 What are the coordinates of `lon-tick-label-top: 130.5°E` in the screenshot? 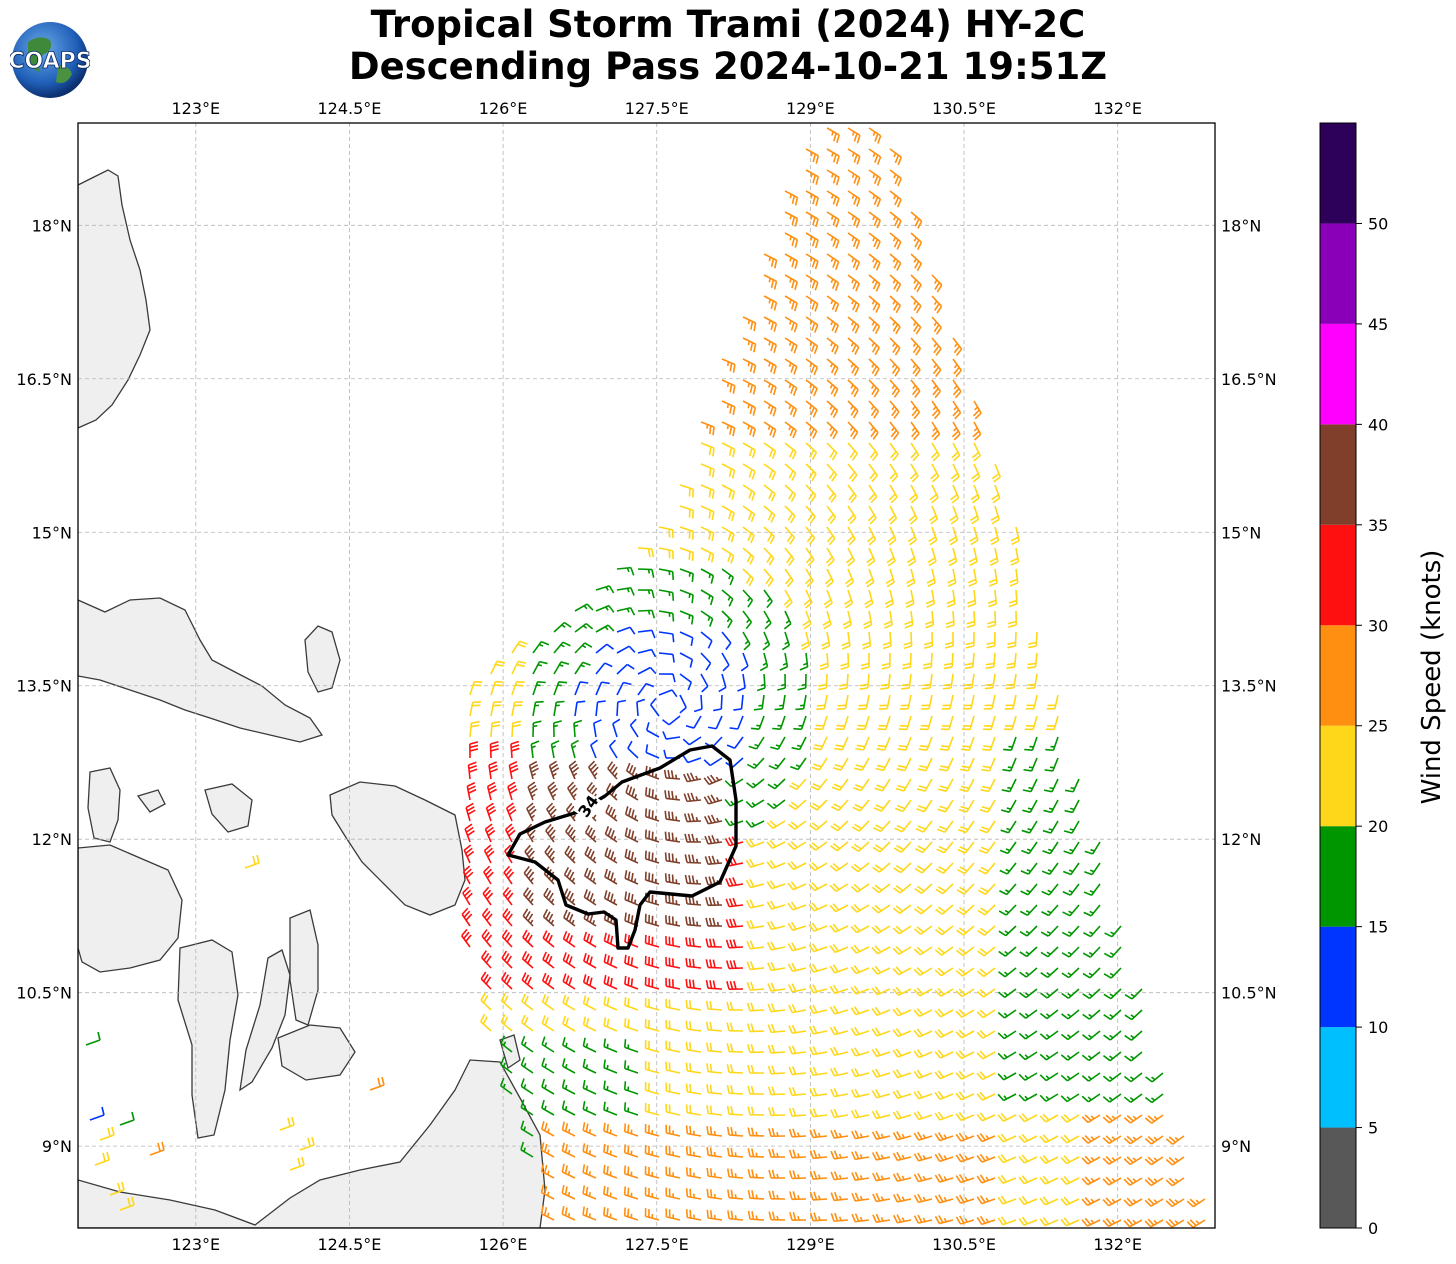 It's located at (964, 108).